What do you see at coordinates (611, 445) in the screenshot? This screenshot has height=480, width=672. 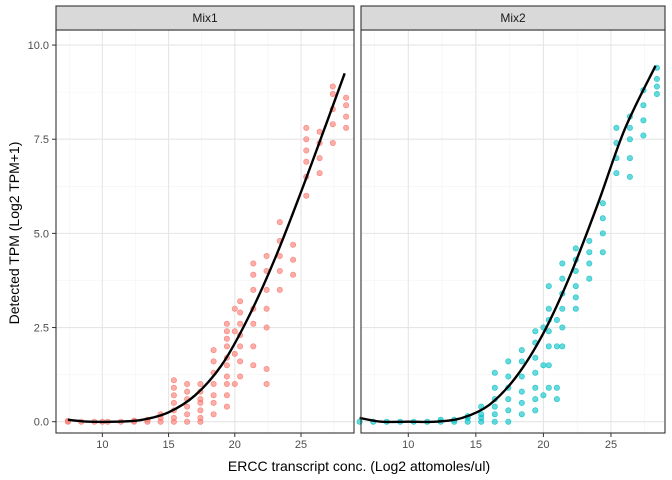 I see `x-tick-label: 25` at bounding box center [611, 445].